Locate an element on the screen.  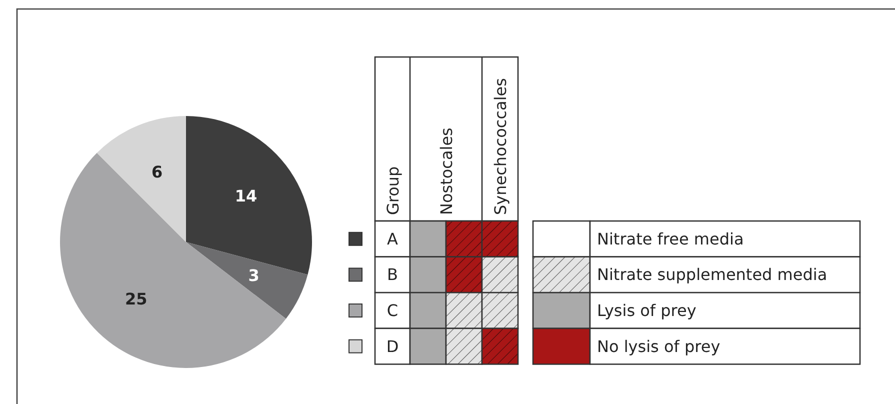
data-label: 25 is located at coordinates (136, 298).